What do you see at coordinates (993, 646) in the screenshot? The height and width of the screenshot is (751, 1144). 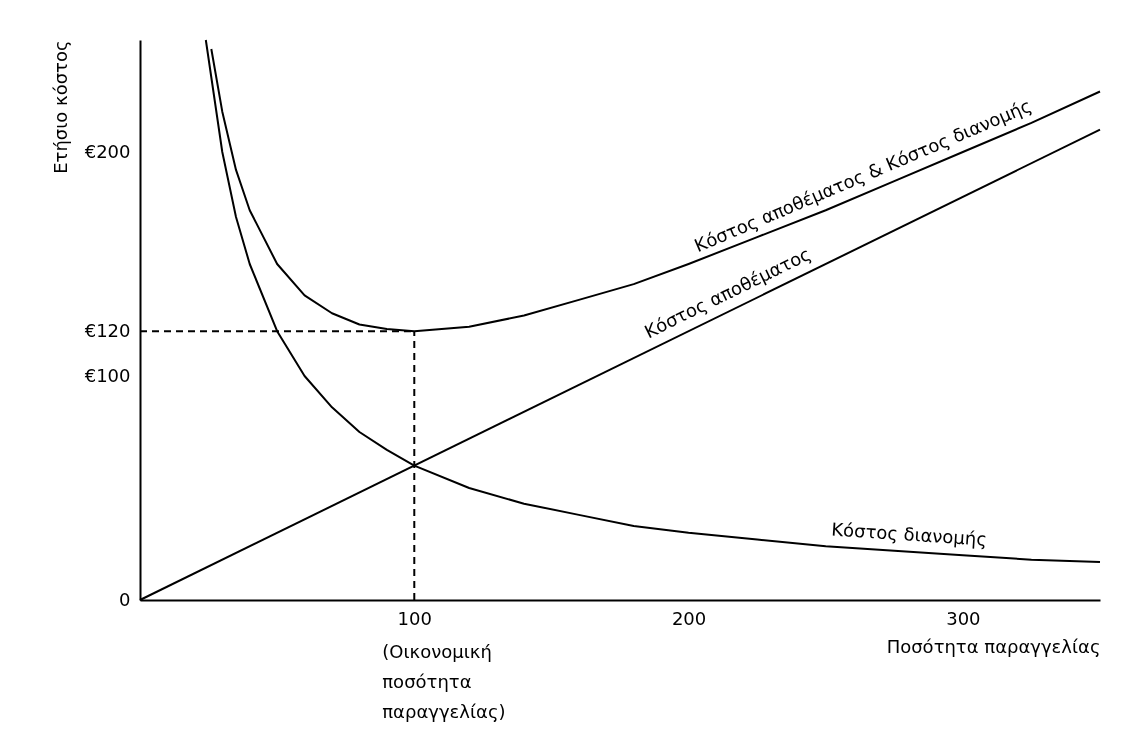 I see `x-axis-title: Ποσότητα παραγγελίας` at bounding box center [993, 646].